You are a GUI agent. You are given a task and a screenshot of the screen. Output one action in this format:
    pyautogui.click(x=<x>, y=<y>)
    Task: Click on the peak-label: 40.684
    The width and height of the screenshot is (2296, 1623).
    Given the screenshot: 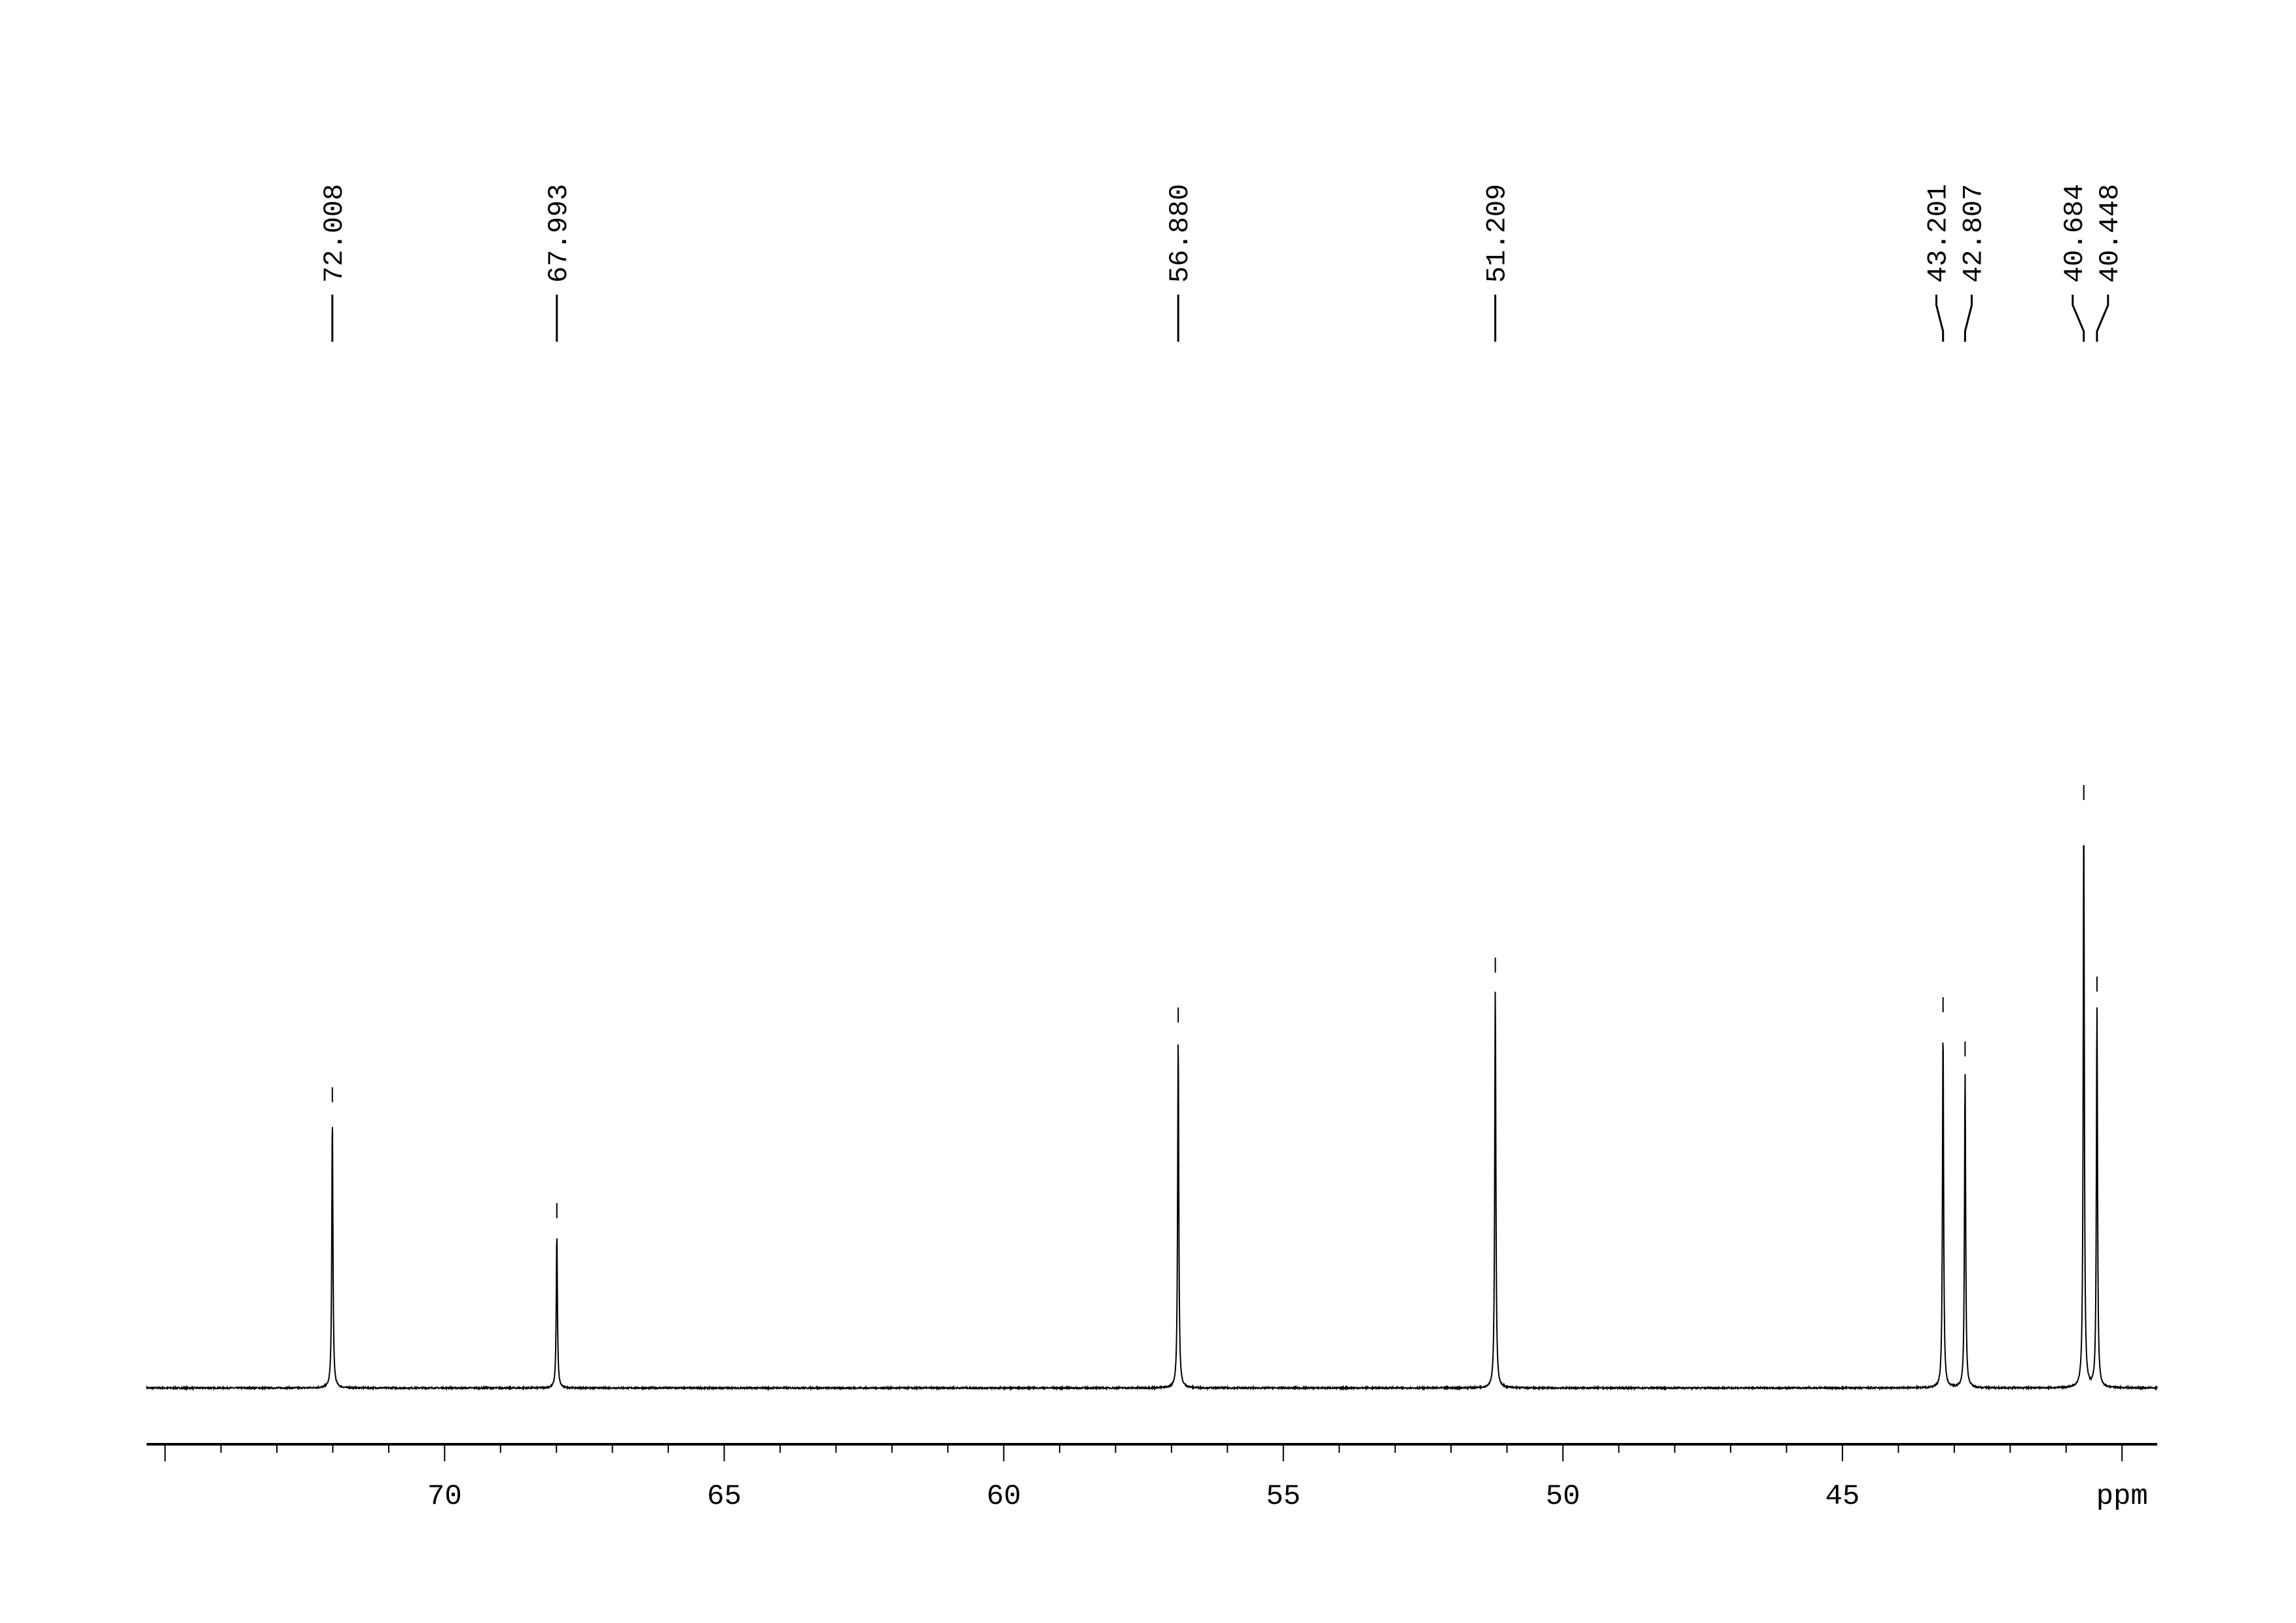 What is the action you would take?
    pyautogui.click(x=2074, y=233)
    